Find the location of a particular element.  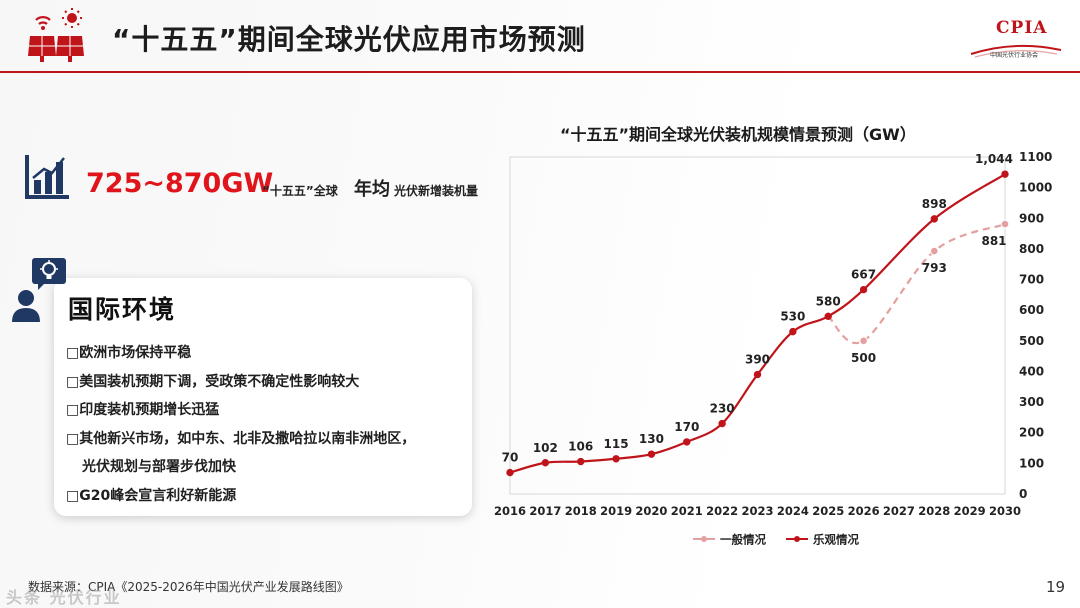

x-tick-label: 2016 is located at coordinates (510, 511).